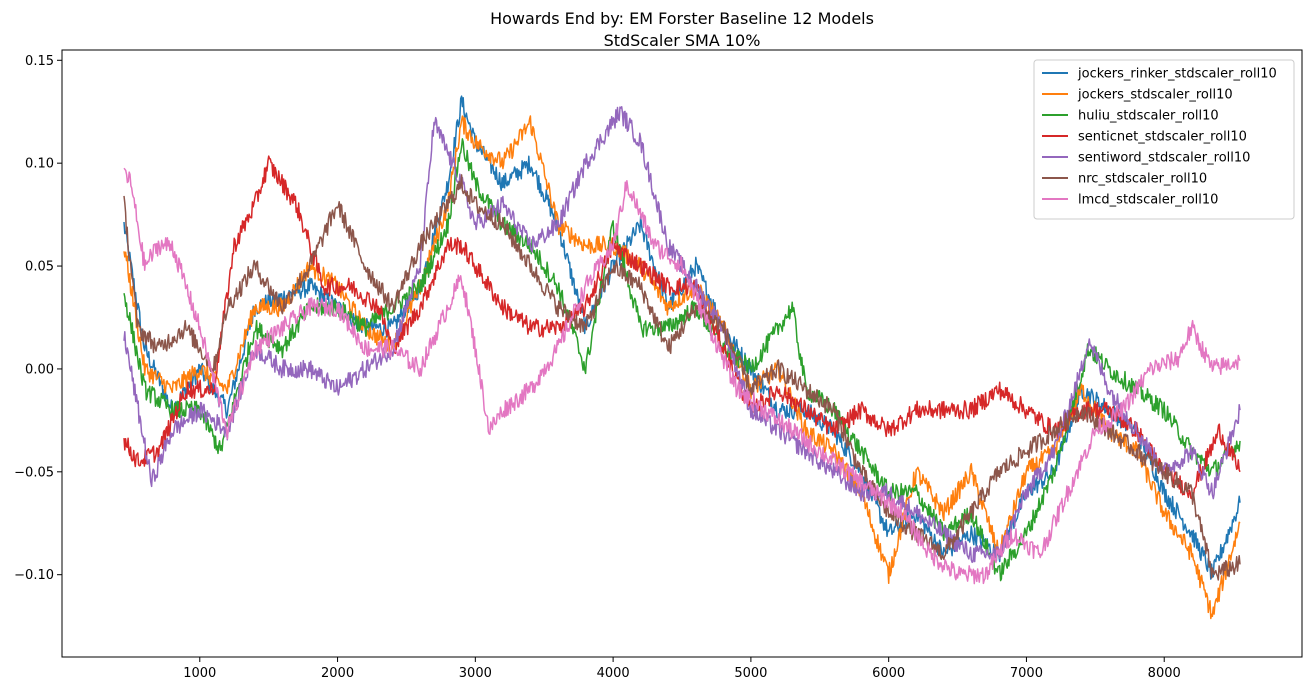  What do you see at coordinates (1142, 179) in the screenshot?
I see `legend-label: nrc_stdscaler_roll10` at bounding box center [1142, 179].